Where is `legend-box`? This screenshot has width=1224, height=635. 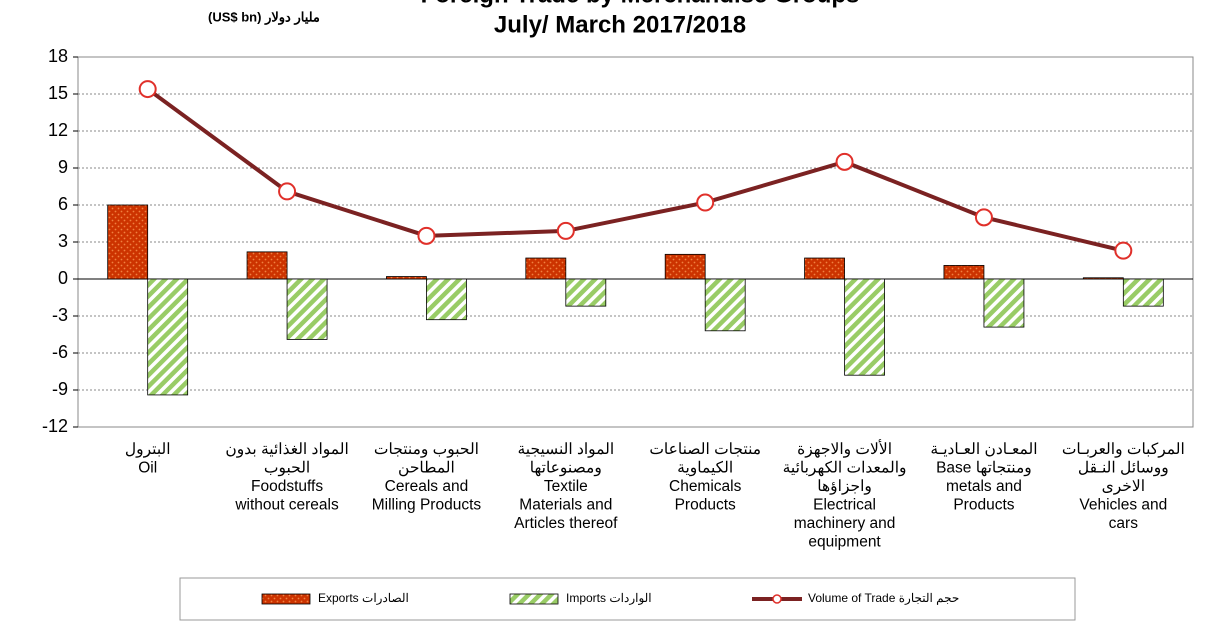 legend-box is located at coordinates (627, 599).